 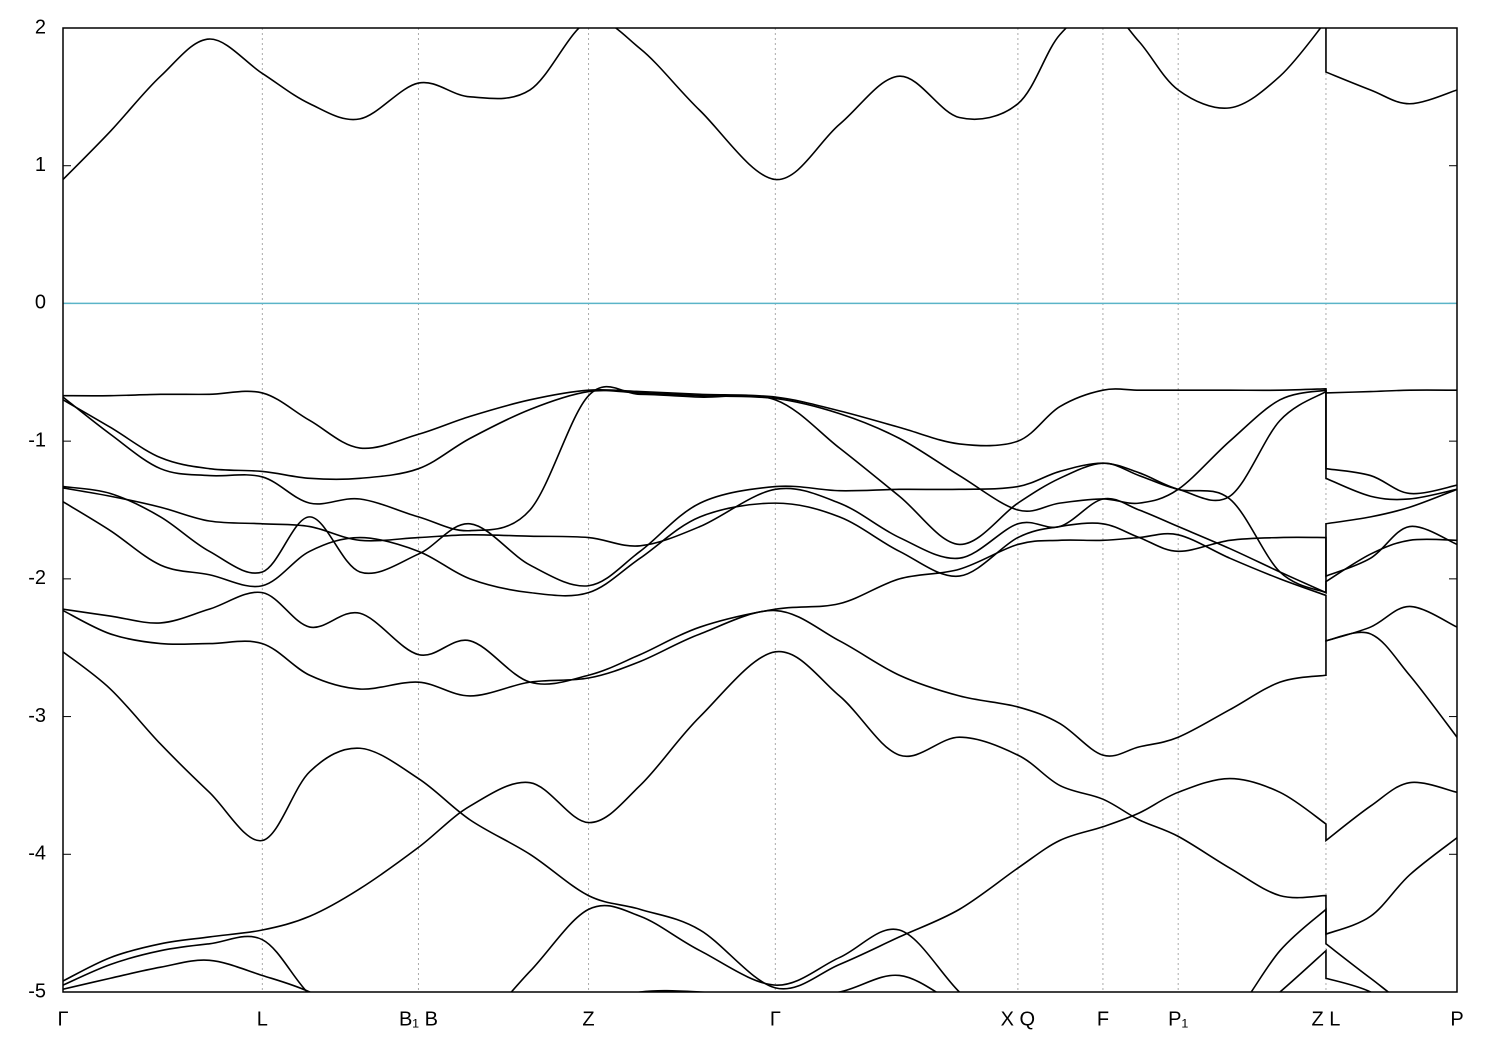 What do you see at coordinates (1178, 1019) in the screenshot?
I see `x-tick-label: P₁` at bounding box center [1178, 1019].